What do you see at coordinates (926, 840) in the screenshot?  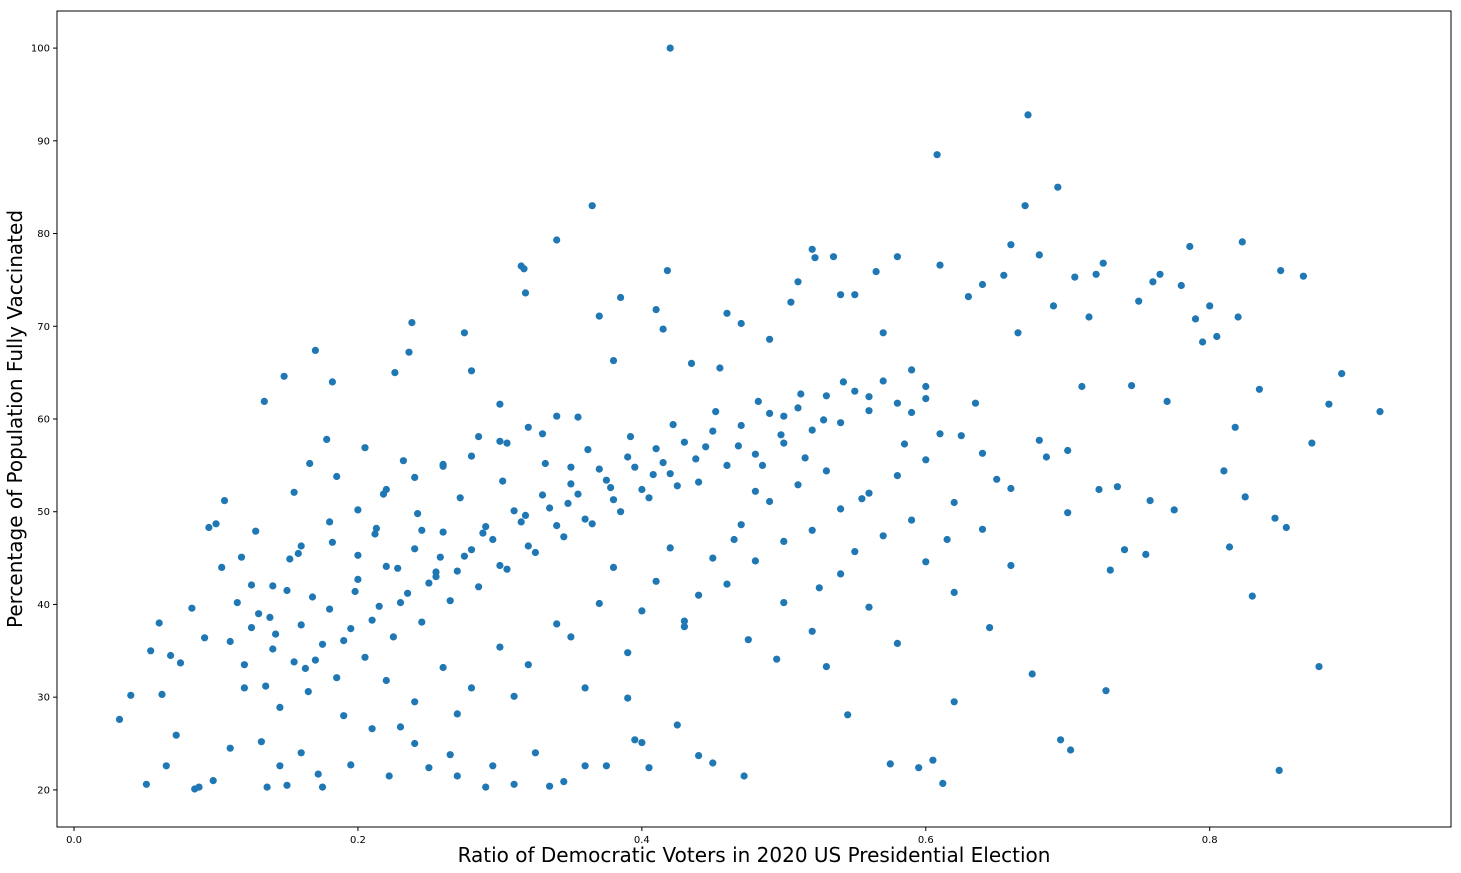 I see `x-tick-label: 0.6` at bounding box center [926, 840].